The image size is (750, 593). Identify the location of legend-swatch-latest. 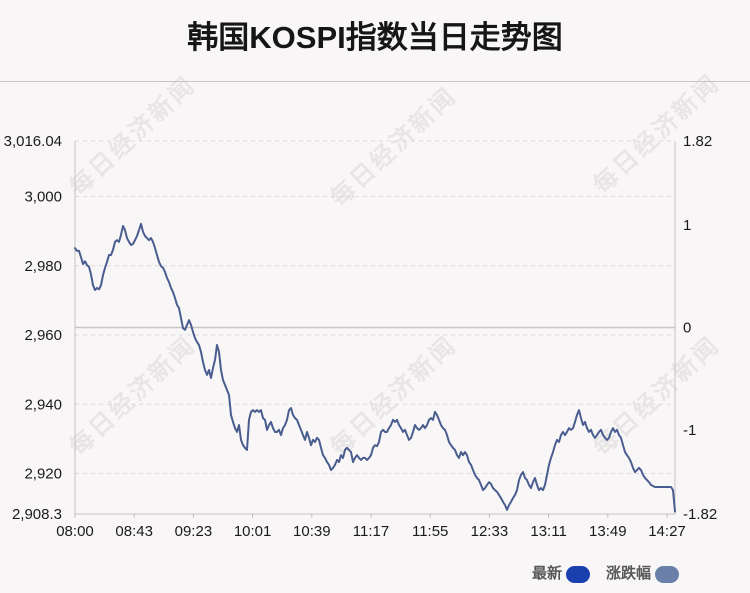
(578, 574).